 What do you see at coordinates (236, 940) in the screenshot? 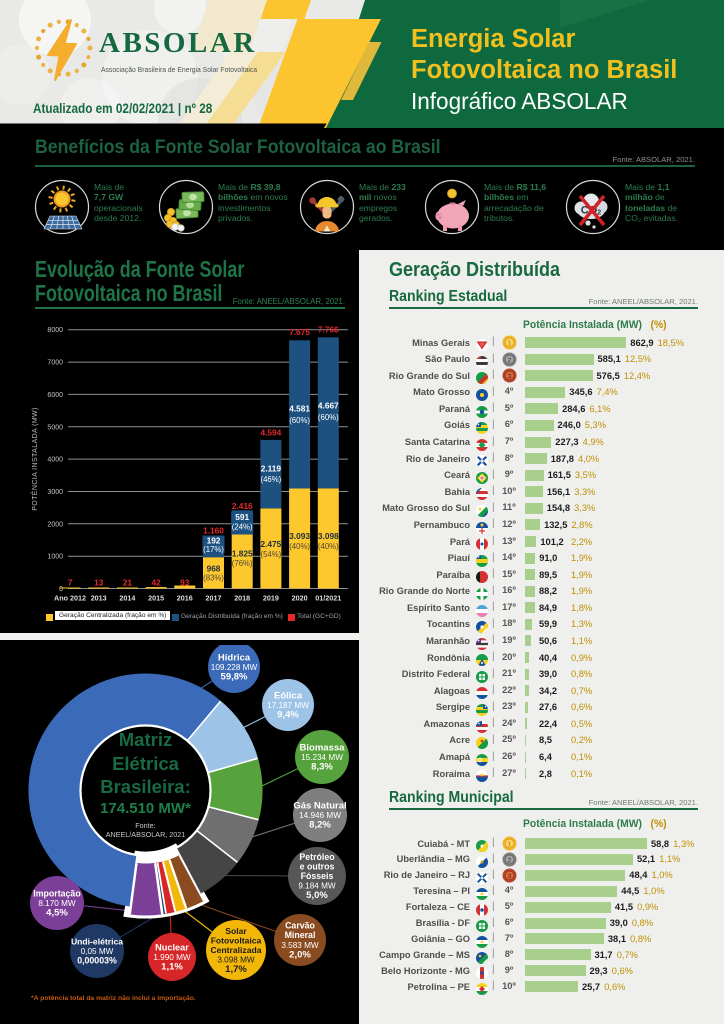
I see `svg-text: Fotovoltaica` at bounding box center [236, 940].